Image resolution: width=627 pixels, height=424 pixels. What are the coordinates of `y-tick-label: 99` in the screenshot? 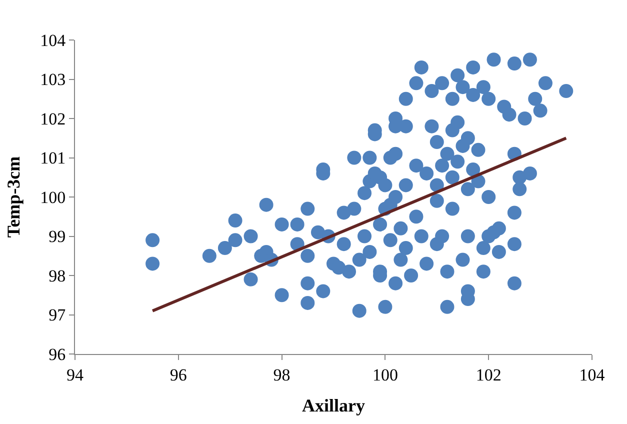 It's located at (57, 236).